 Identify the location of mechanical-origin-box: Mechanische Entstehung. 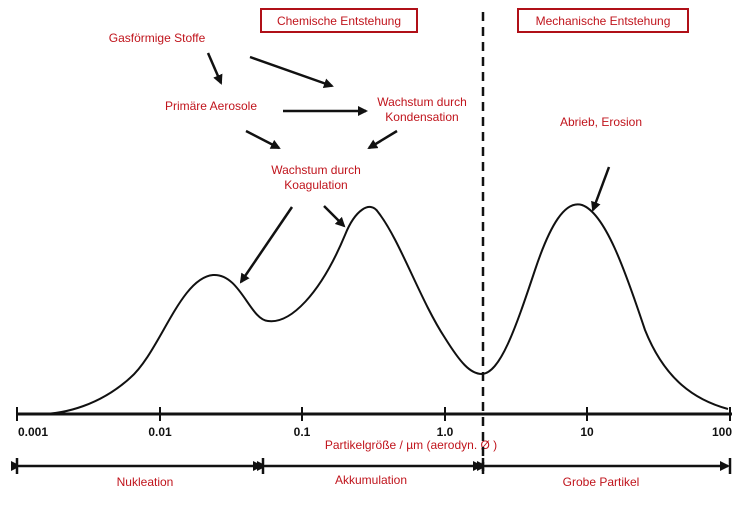
(603, 20).